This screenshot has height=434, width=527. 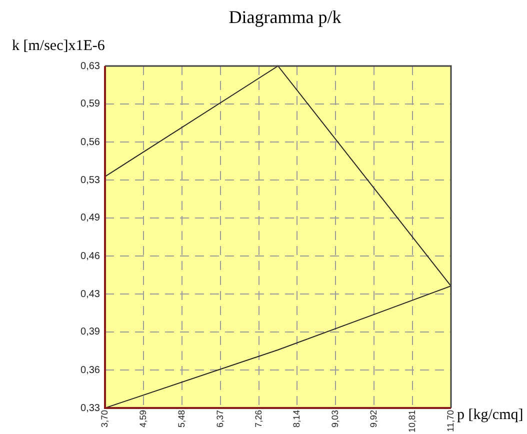 What do you see at coordinates (450, 421) in the screenshot?
I see `x-tick-label: 11,70` at bounding box center [450, 421].